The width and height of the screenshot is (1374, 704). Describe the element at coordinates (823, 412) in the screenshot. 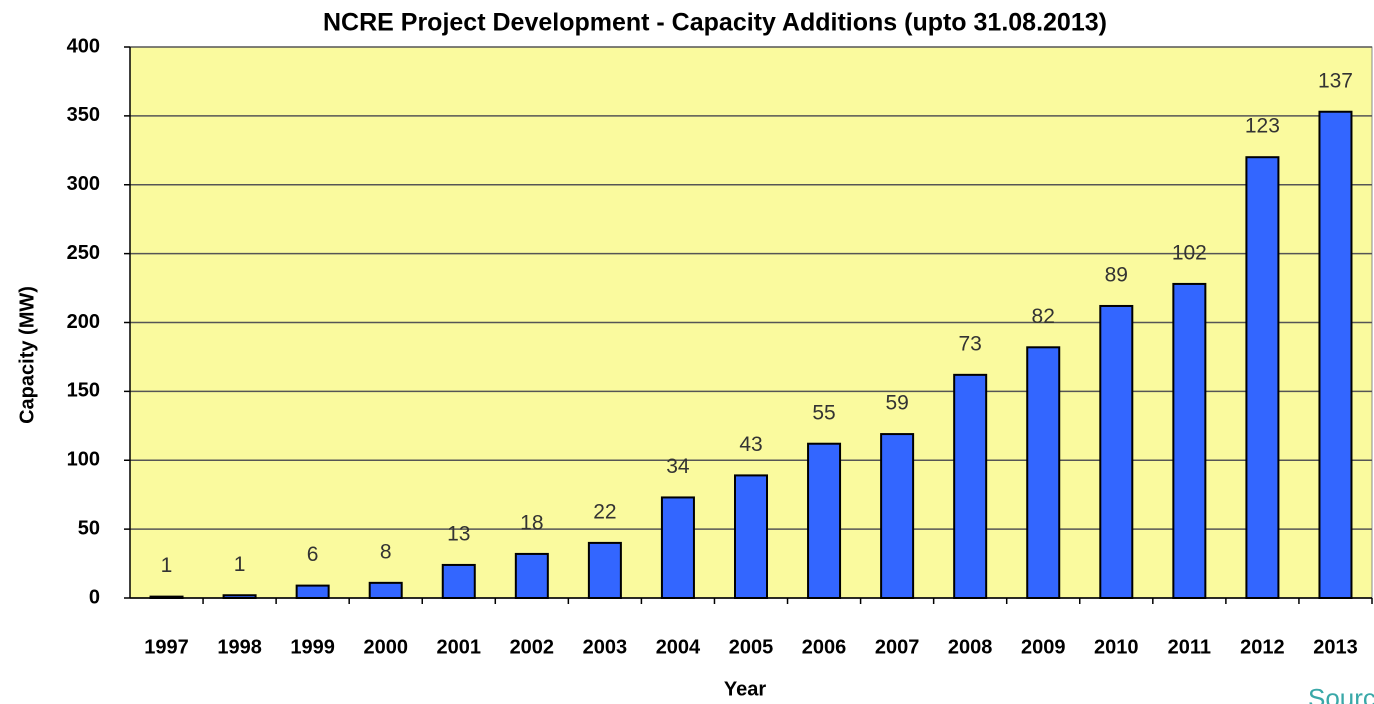

I see `bar-label: 55` at that location.